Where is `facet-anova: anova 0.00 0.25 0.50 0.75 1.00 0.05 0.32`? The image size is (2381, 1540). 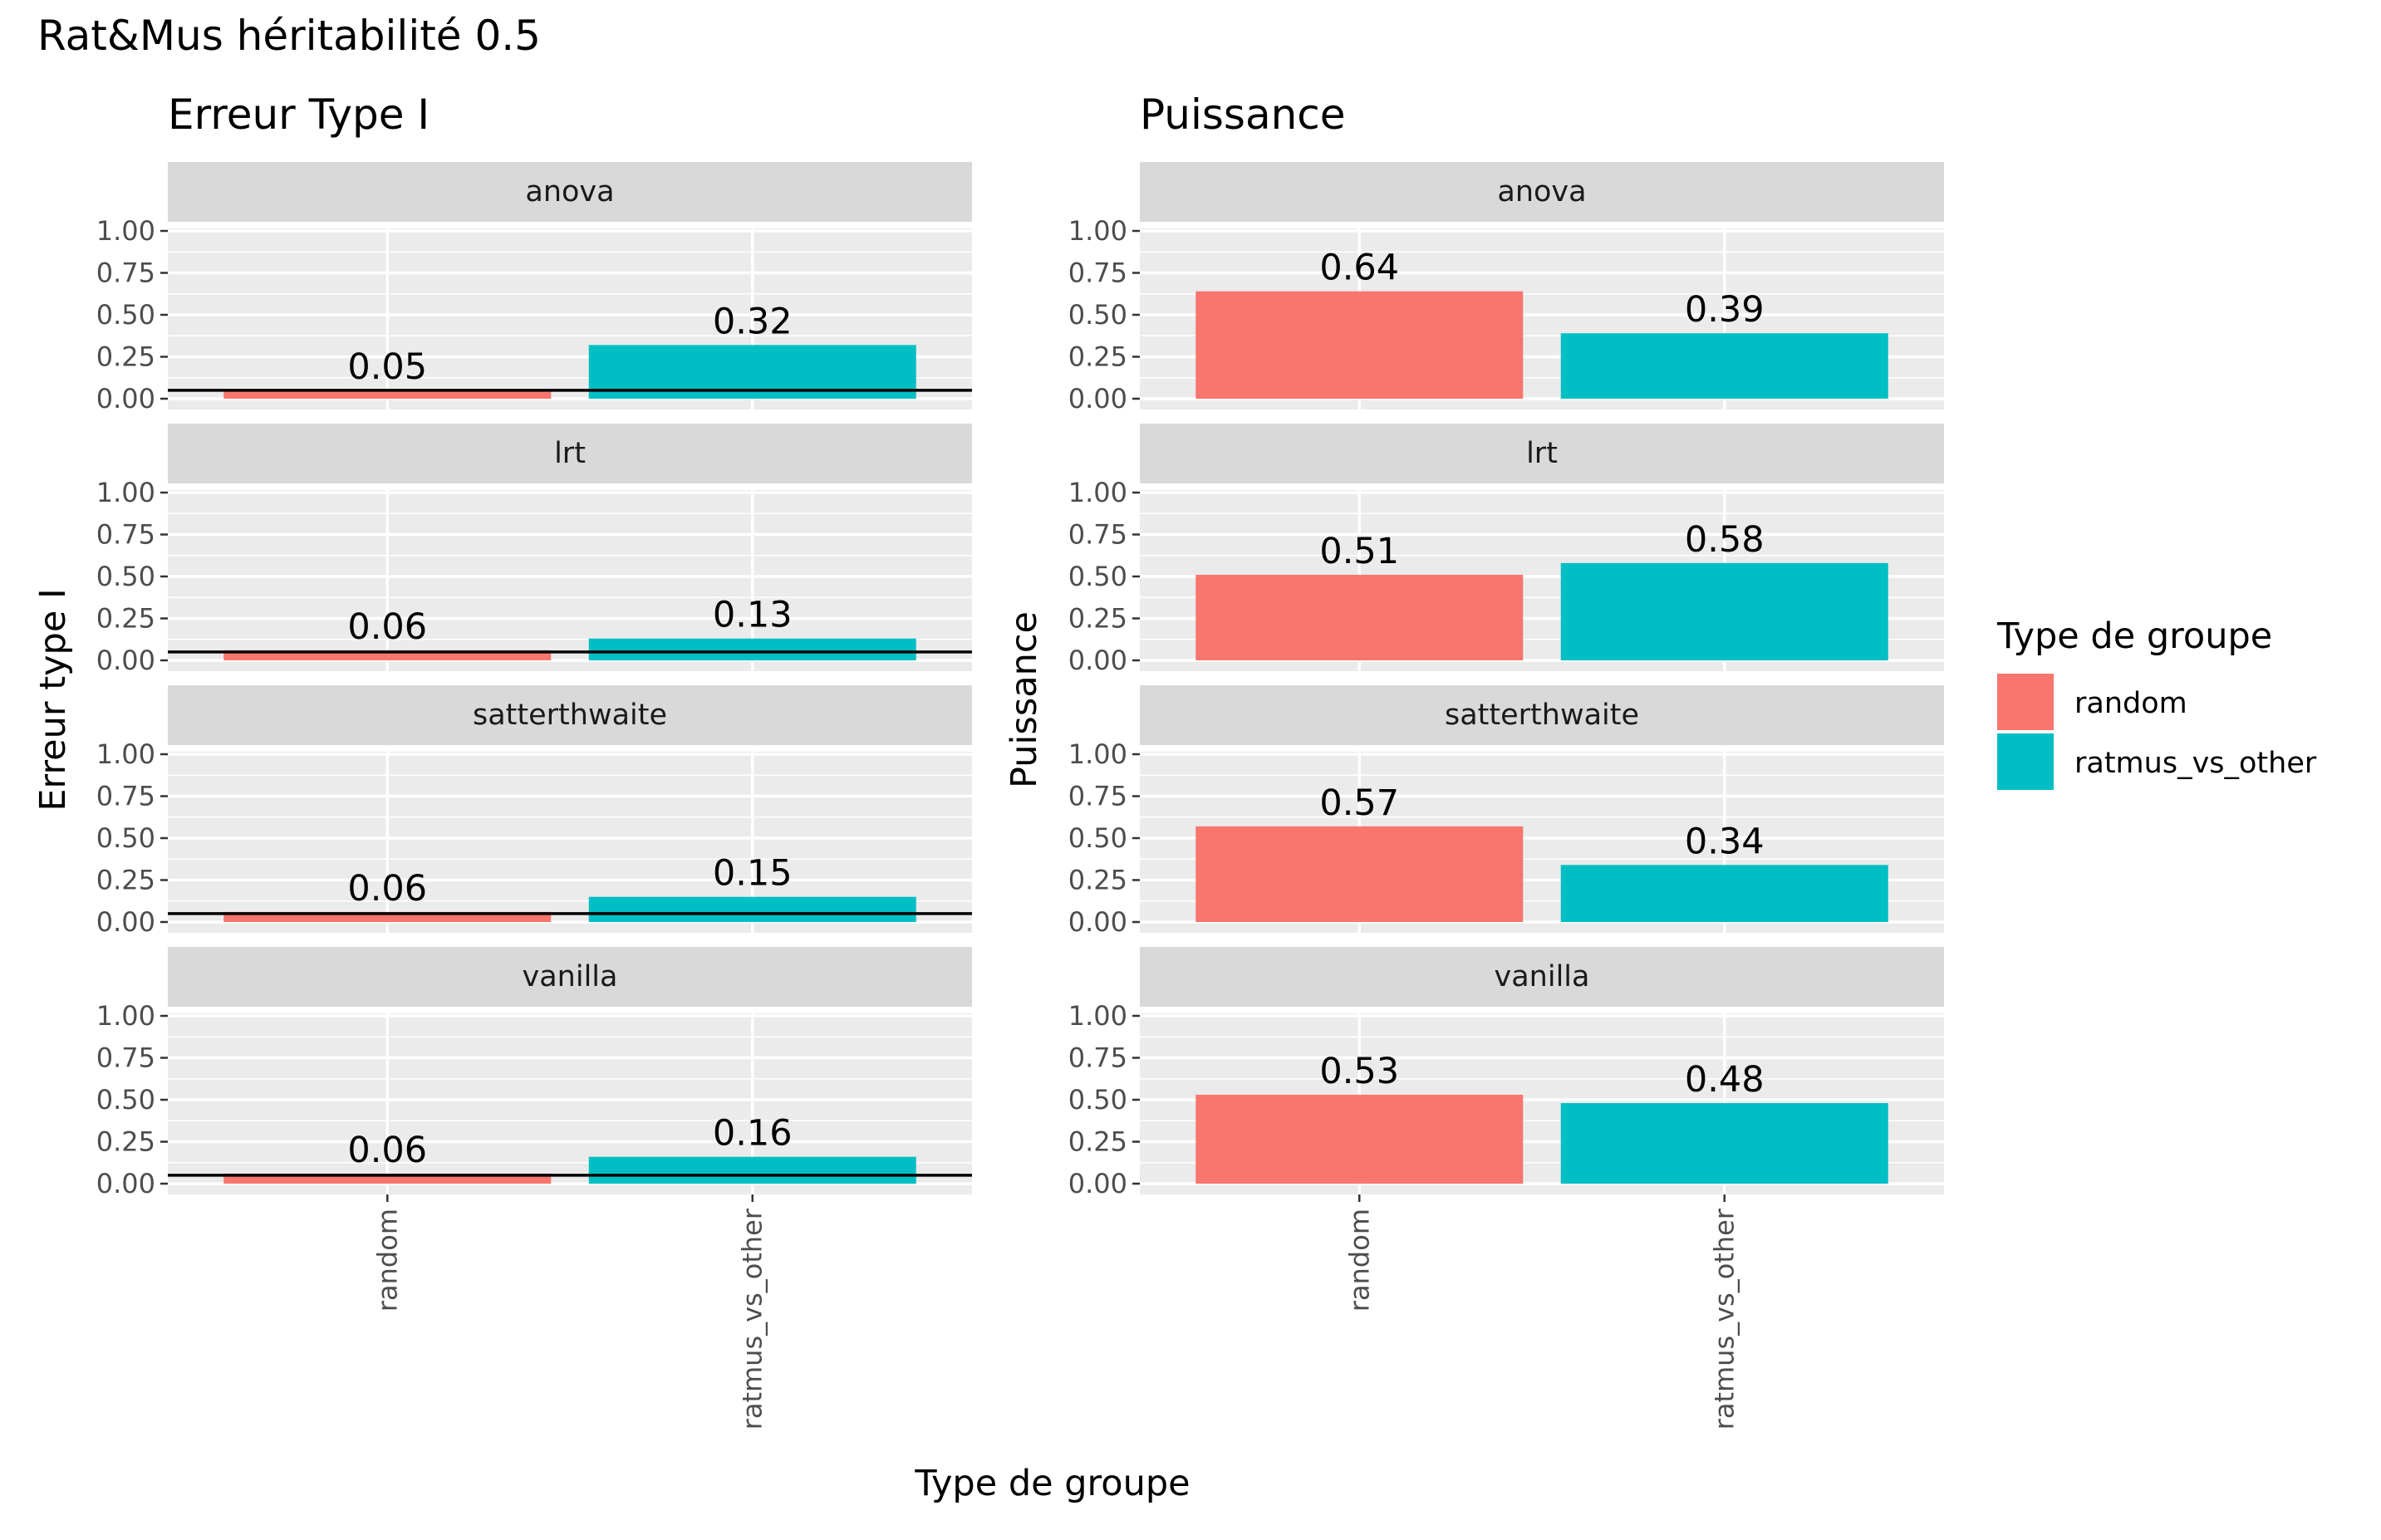
facet-anova: anova 0.00 0.25 0.50 0.75 1.00 0.05 0.32 is located at coordinates (534, 288).